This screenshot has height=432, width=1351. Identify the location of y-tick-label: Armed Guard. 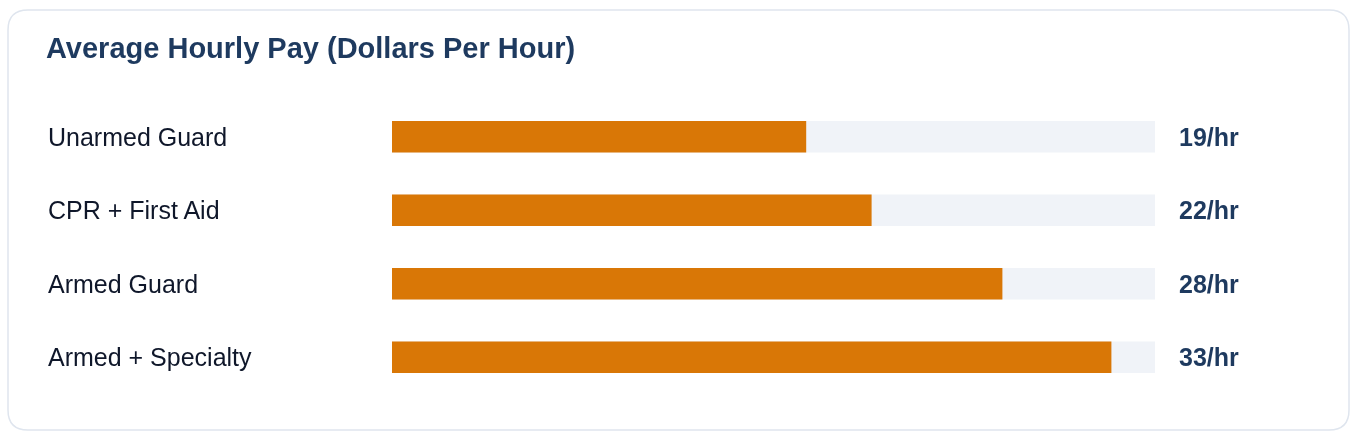
(123, 284).